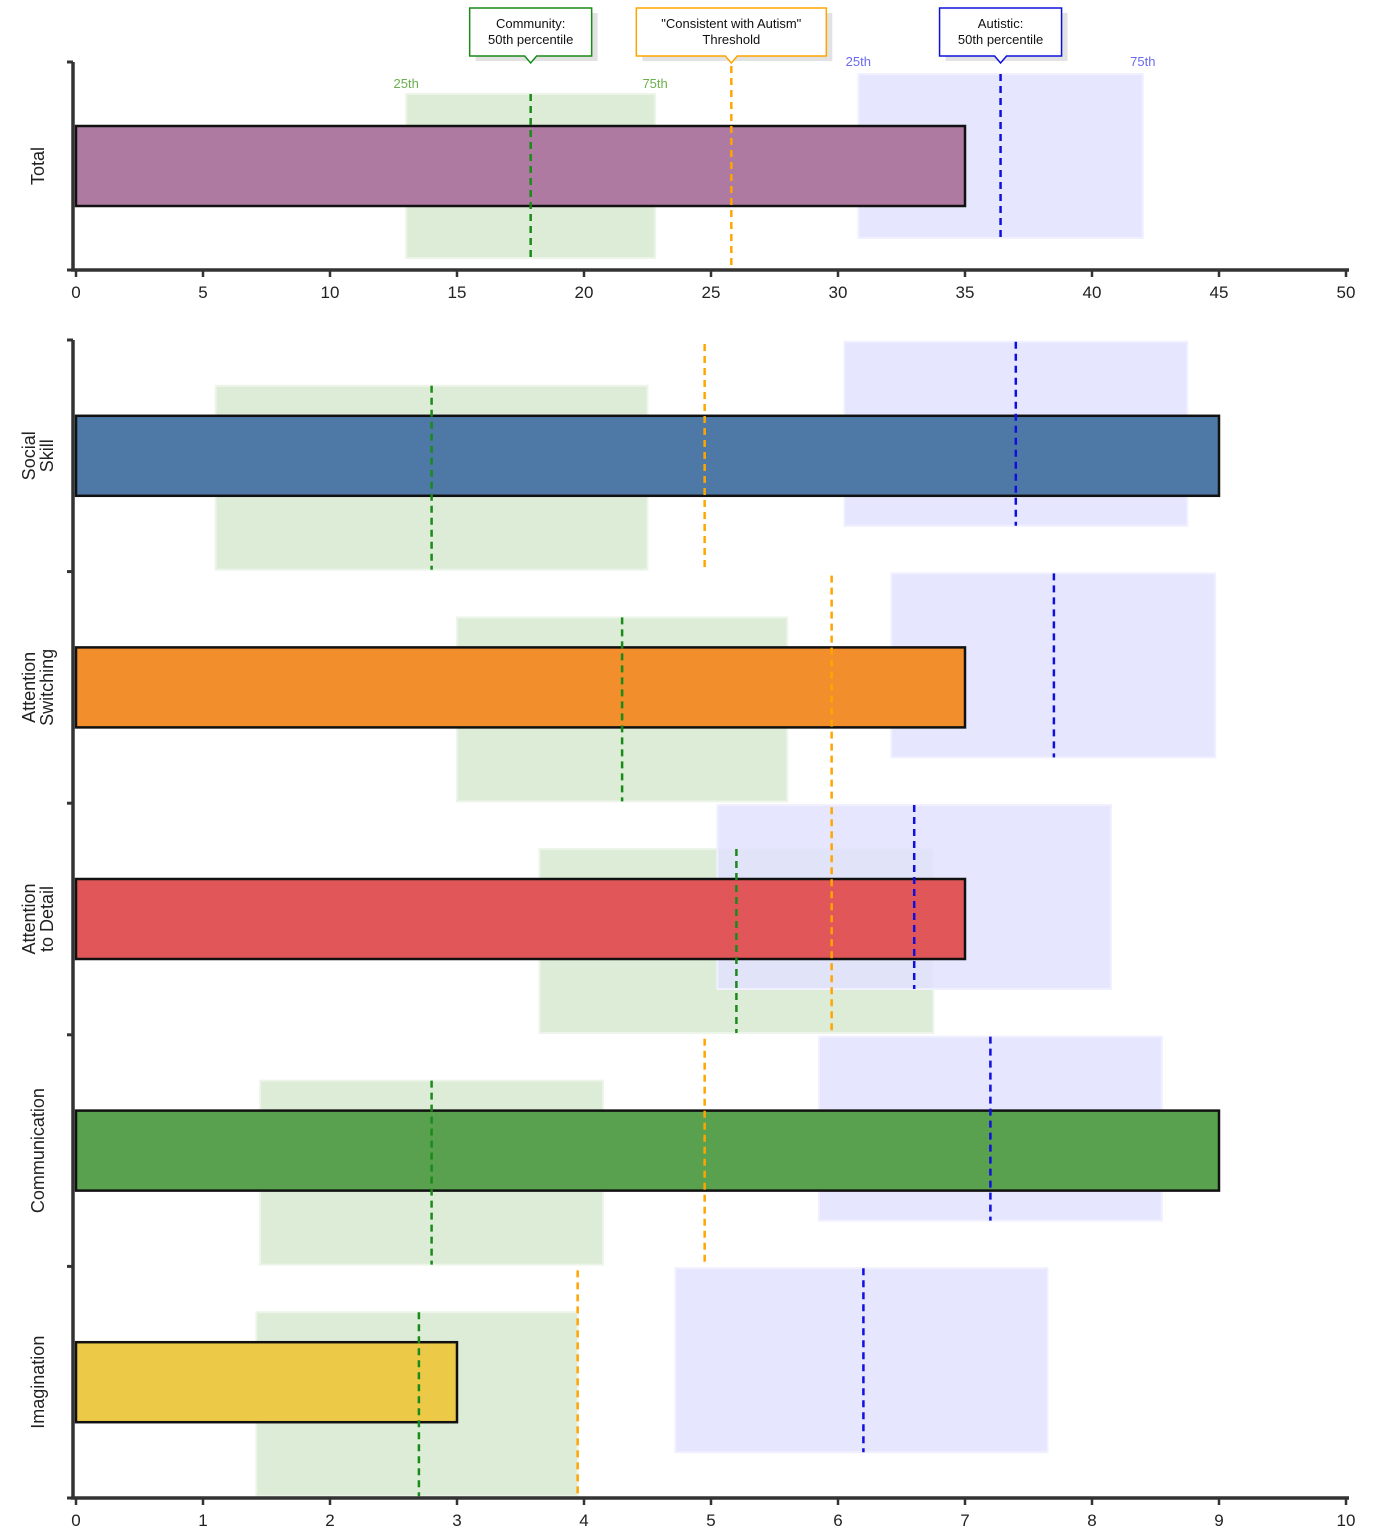 Image resolution: width=1374 pixels, height=1538 pixels. Describe the element at coordinates (457, 292) in the screenshot. I see `x-tick-label: 15` at that location.